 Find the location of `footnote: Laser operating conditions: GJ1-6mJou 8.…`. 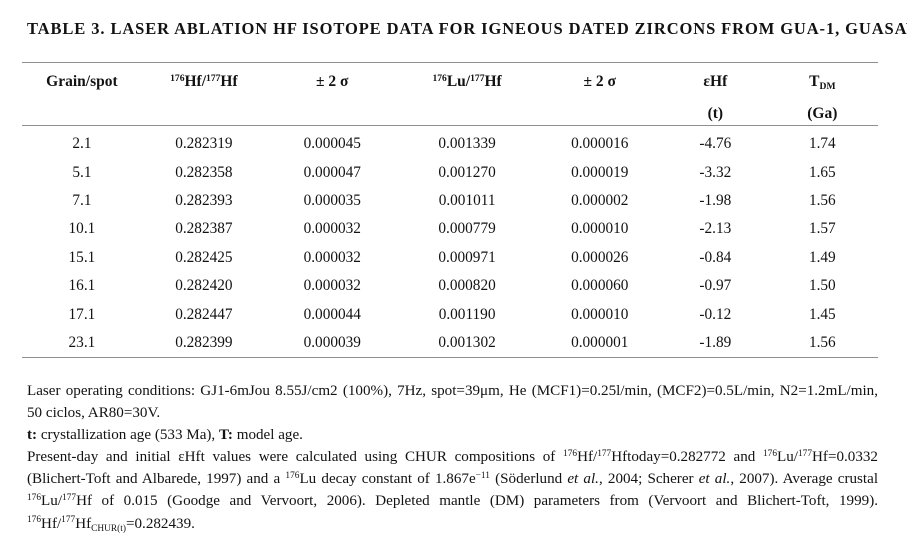

footnote: Laser operating conditions: GJ1-6mJou 8.… is located at coordinates (452, 402).